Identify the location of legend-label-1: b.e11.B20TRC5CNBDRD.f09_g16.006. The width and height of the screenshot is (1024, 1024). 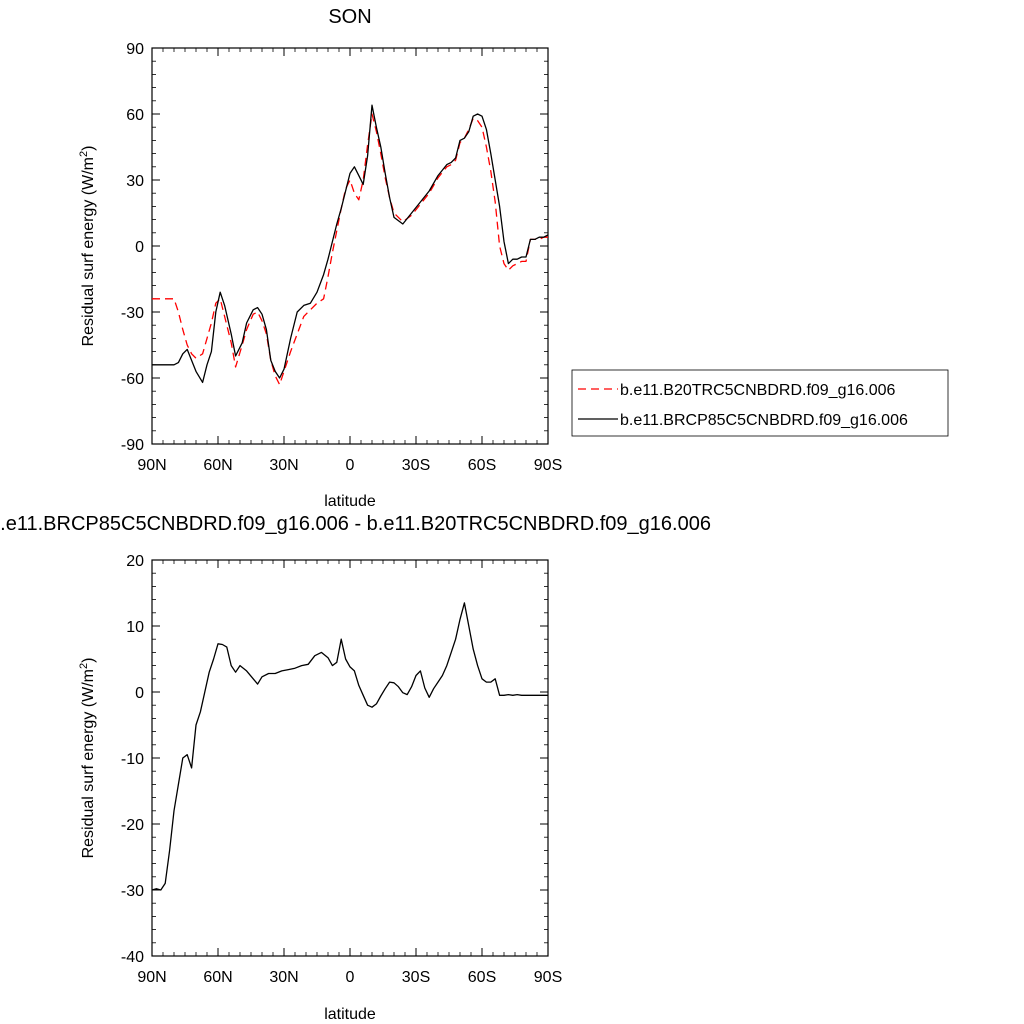
(758, 390).